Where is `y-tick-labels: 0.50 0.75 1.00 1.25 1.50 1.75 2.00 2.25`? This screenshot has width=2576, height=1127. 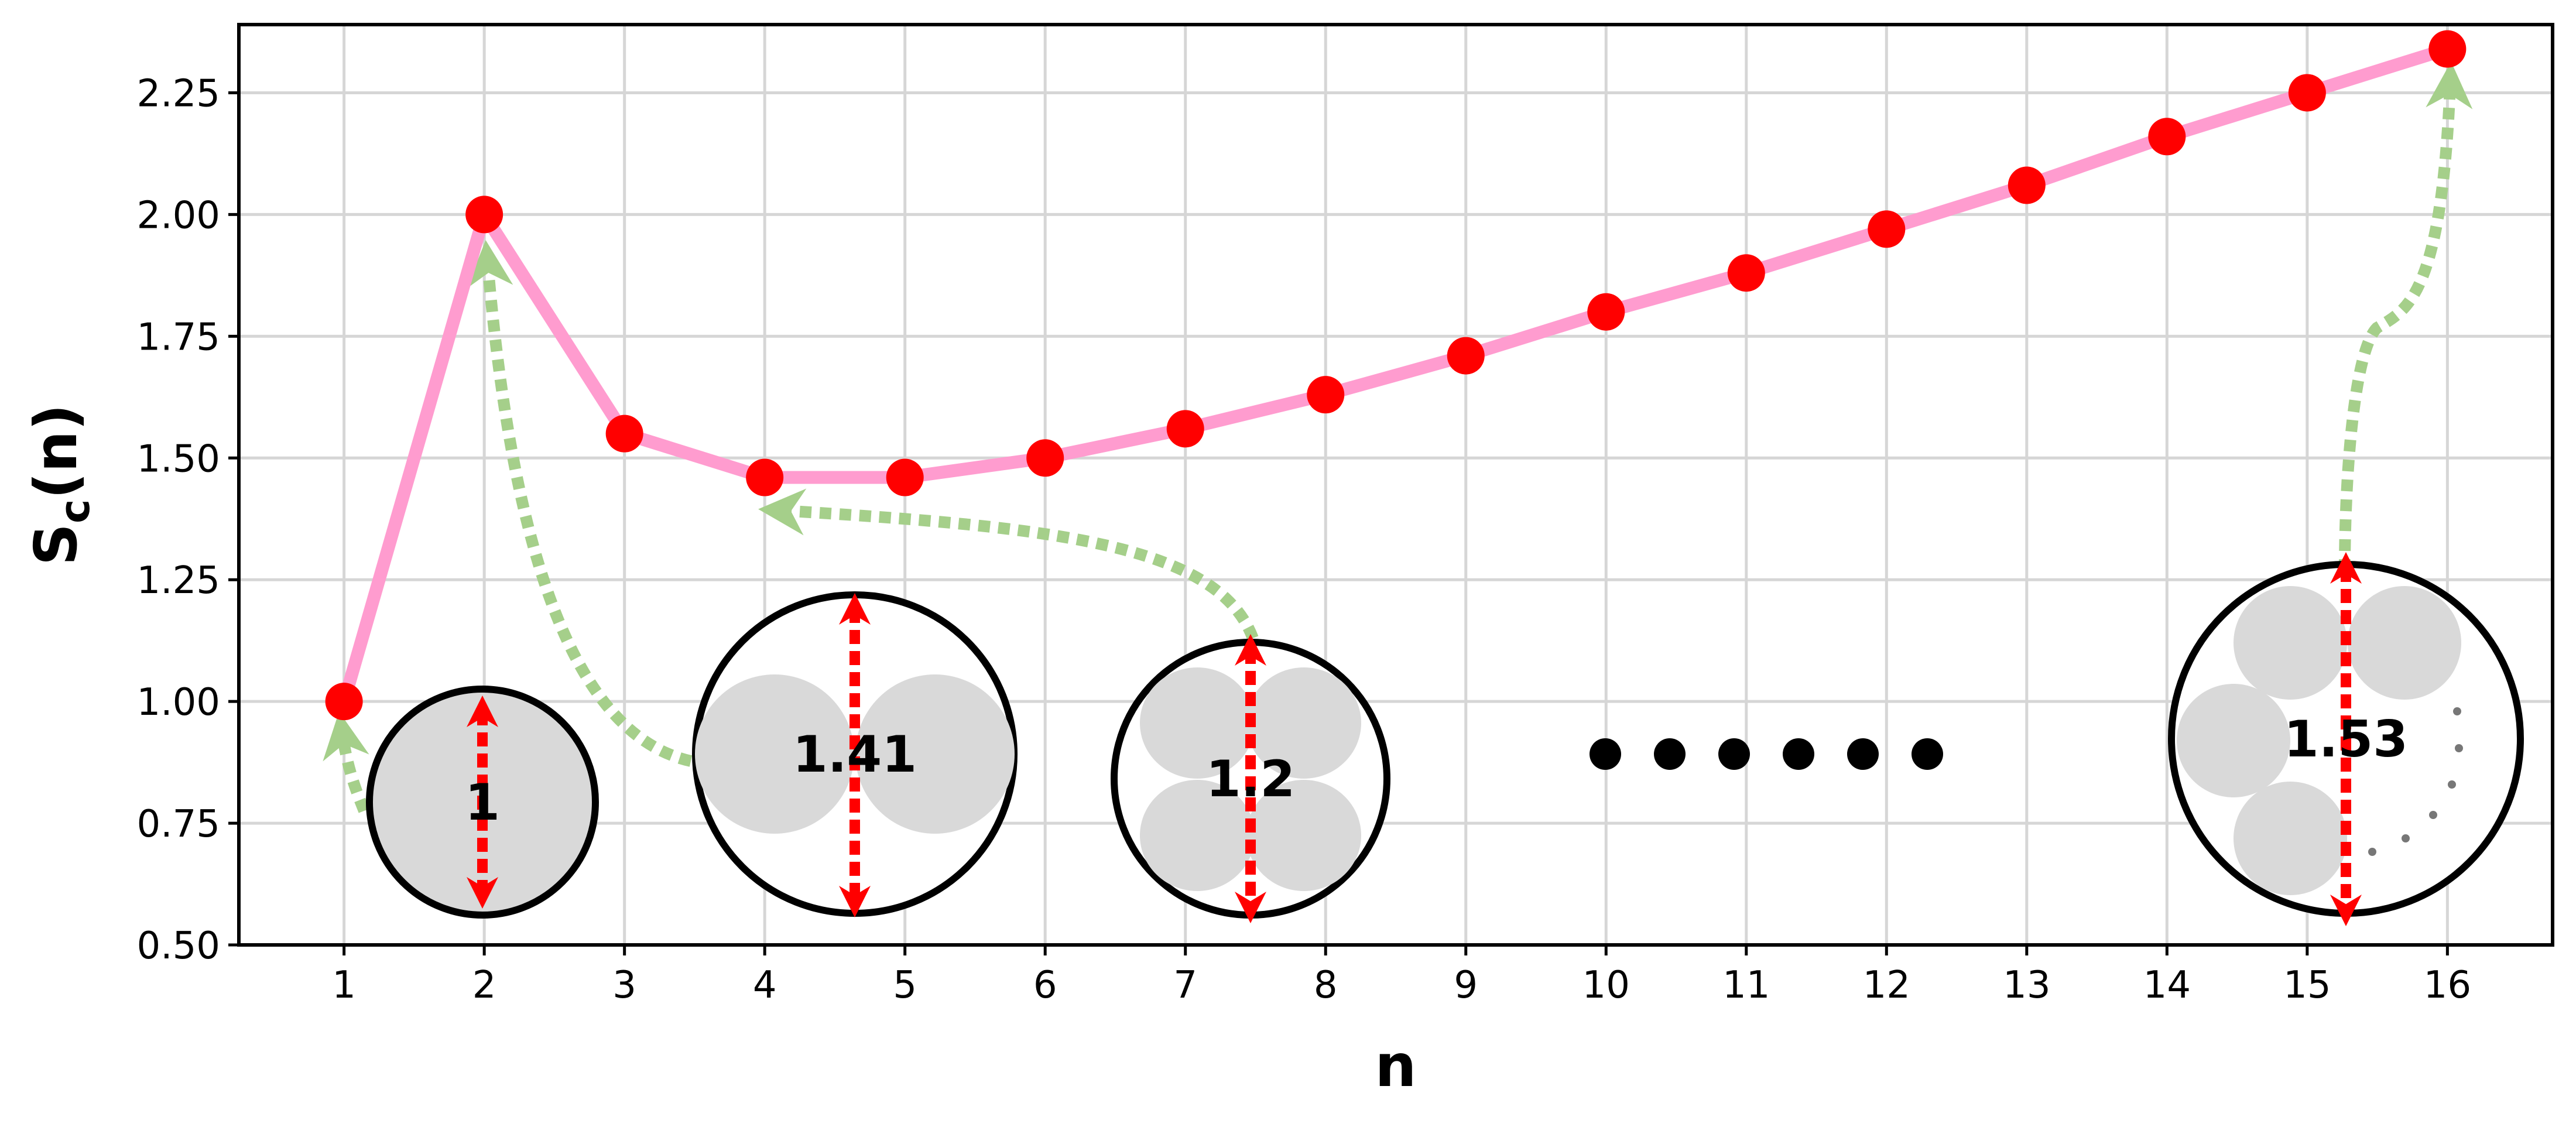 y-tick-labels: 0.50 0.75 1.00 1.25 1.50 1.75 2.00 2.25 is located at coordinates (188, 520).